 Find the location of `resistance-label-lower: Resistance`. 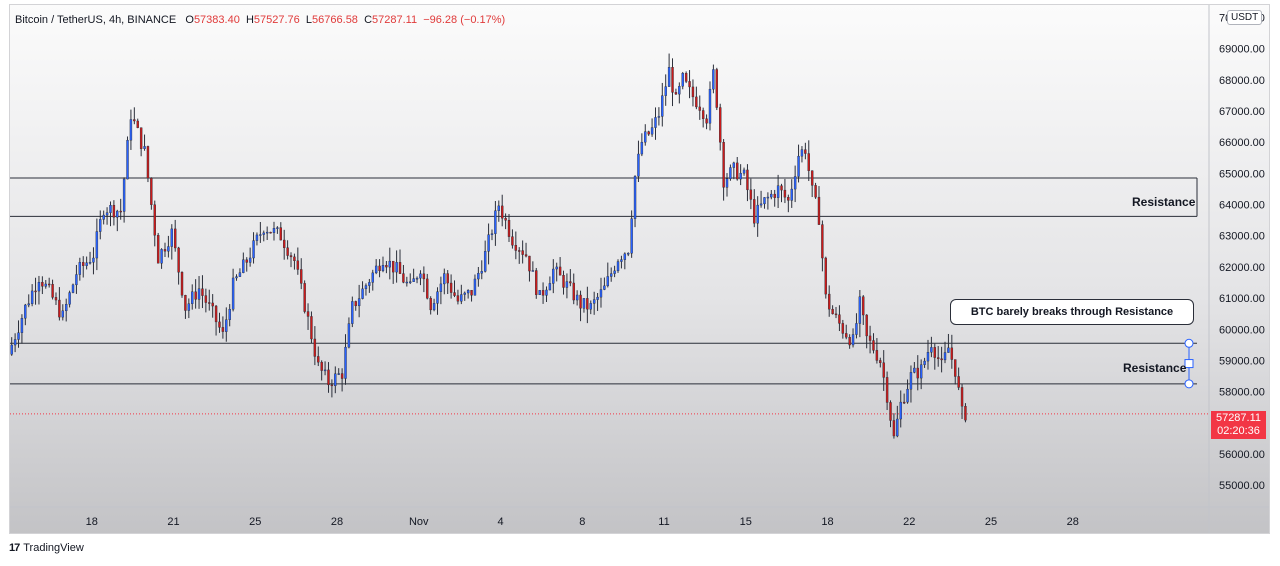

resistance-label-lower: Resistance is located at coordinates (1155, 368).